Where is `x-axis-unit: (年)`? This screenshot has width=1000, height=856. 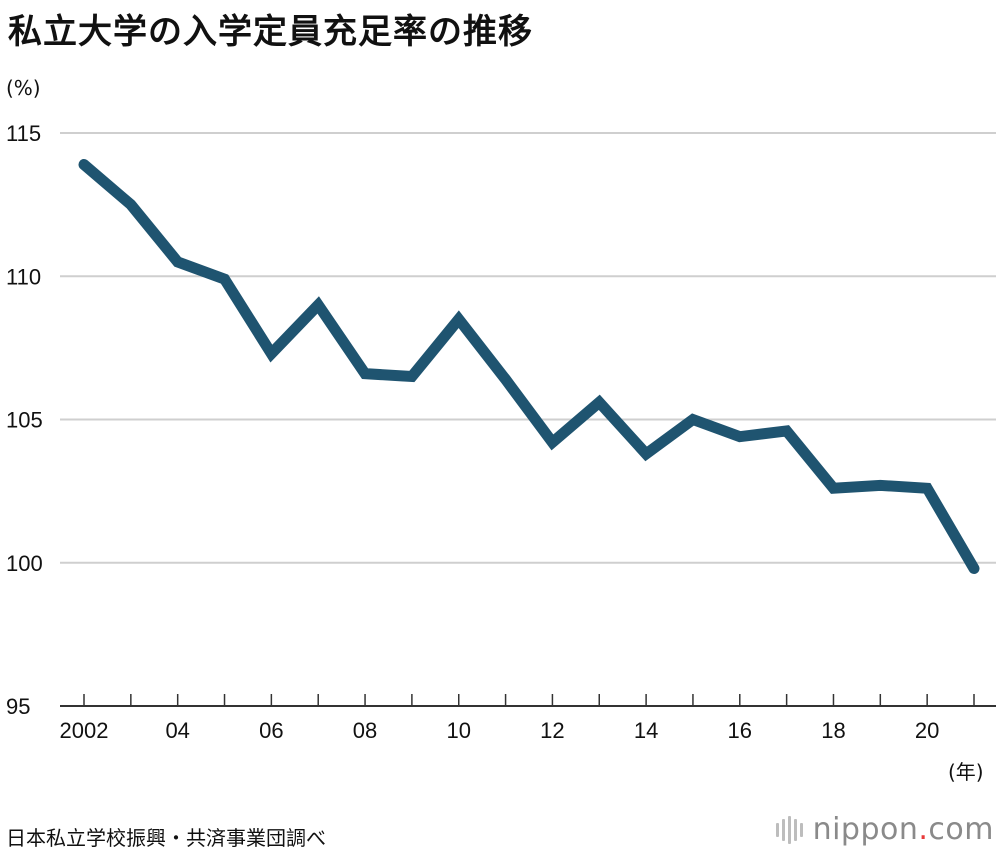 x-axis-unit: (年) is located at coordinates (966, 772).